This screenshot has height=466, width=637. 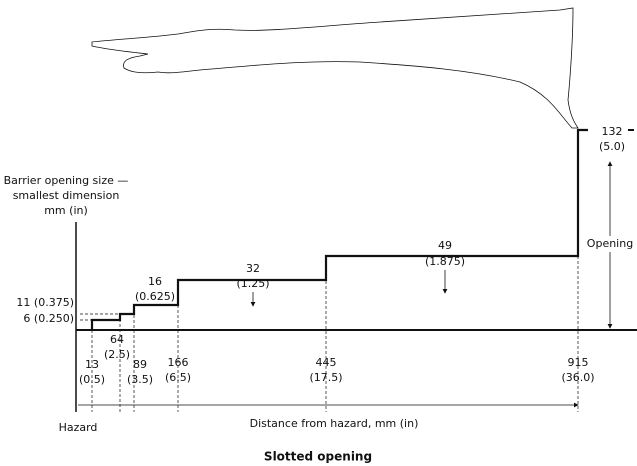 What do you see at coordinates (178, 362) in the screenshot?
I see `distance-label: 166` at bounding box center [178, 362].